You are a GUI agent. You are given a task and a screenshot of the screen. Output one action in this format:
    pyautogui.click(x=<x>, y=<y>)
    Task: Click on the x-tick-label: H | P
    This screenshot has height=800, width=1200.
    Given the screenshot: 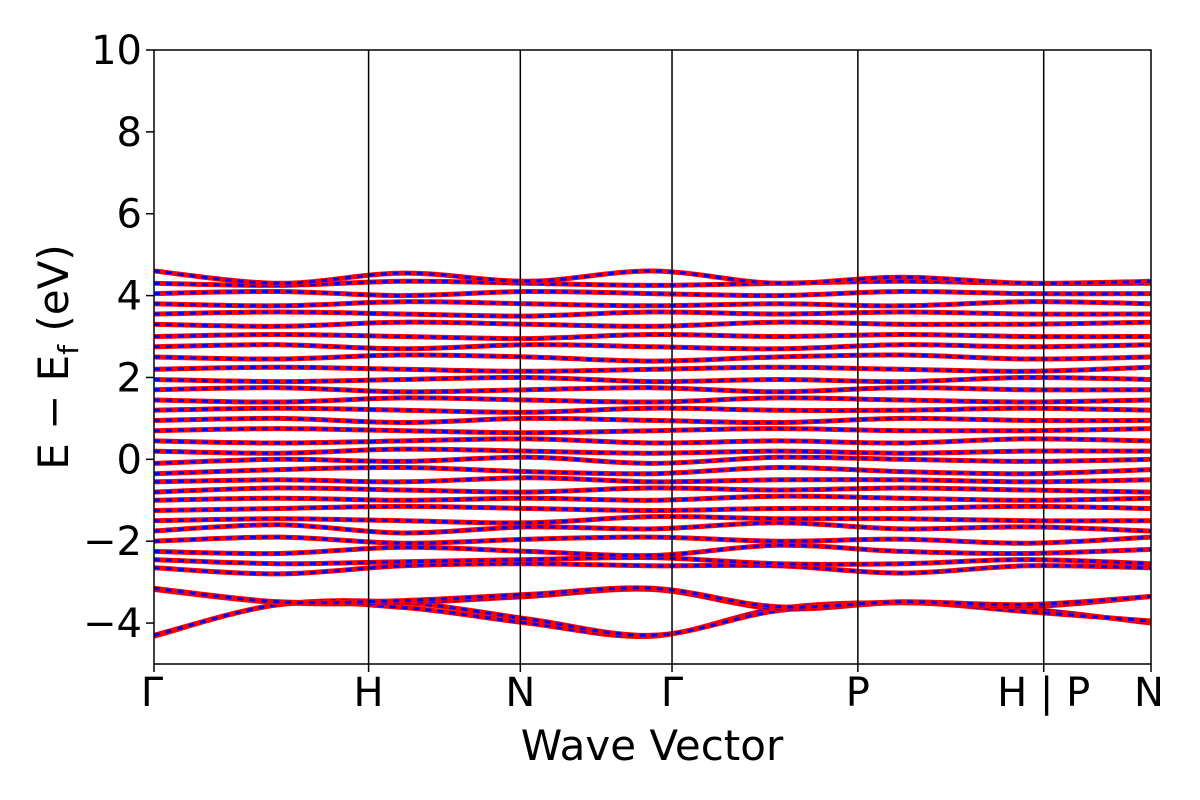 What is the action you would take?
    pyautogui.click(x=1043, y=693)
    